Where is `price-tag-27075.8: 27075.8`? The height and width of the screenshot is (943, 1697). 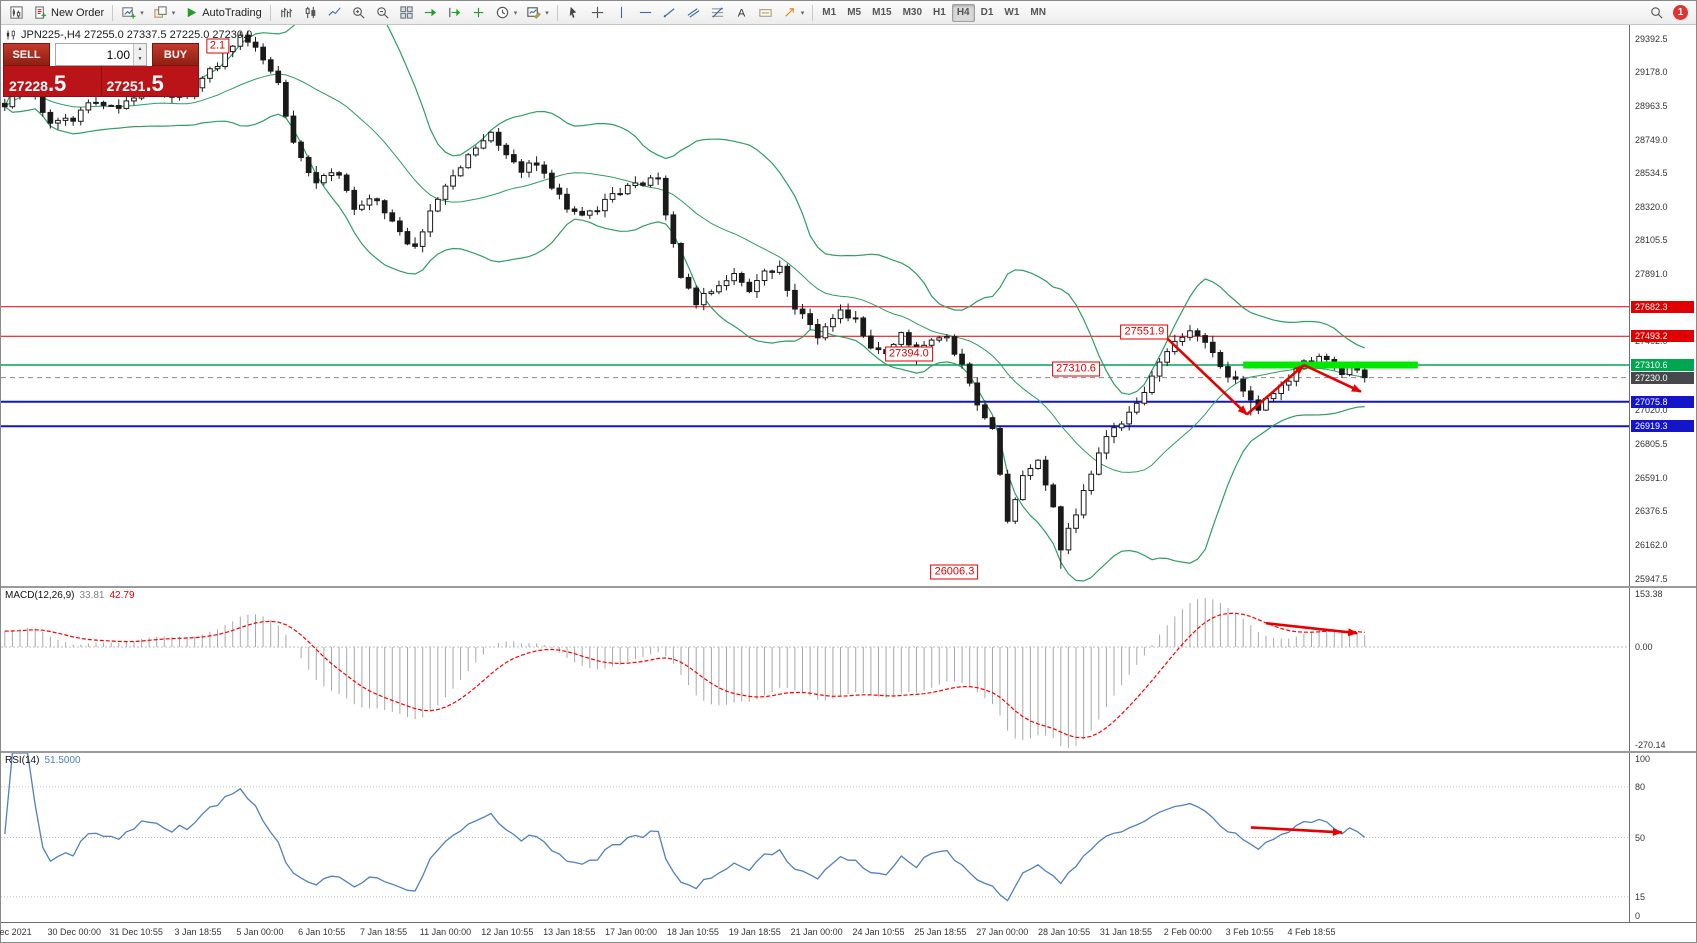 price-tag-27075.8: 27075.8 is located at coordinates (1662, 401).